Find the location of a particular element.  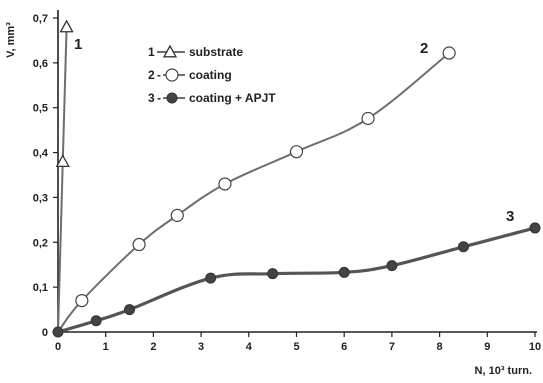

y-tick-label: 0,1 is located at coordinates (40, 288).